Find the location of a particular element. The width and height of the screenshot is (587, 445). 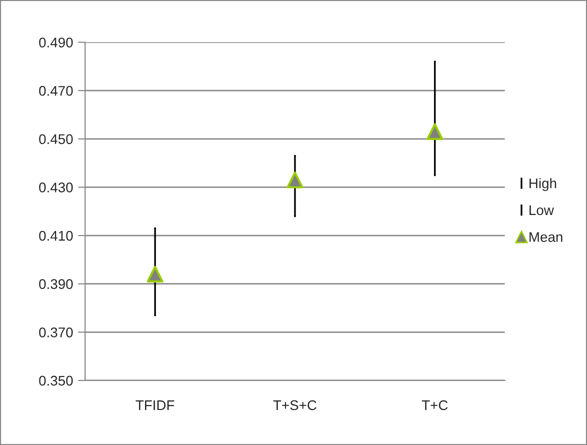

legend-label: Mean is located at coordinates (546, 237).